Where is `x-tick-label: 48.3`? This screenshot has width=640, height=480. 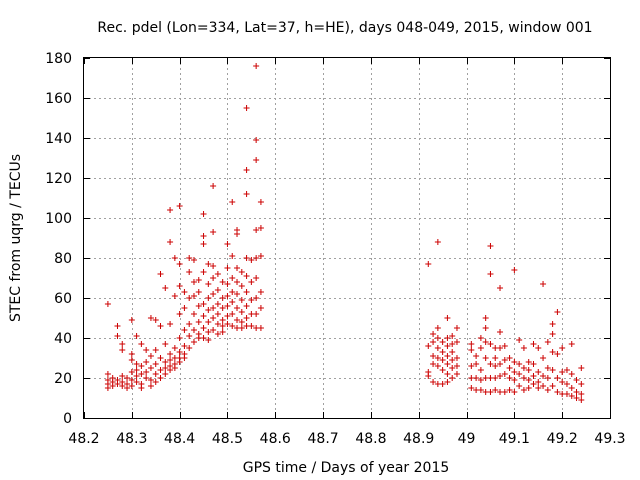
x-tick-label: 48.3 is located at coordinates (131, 439).